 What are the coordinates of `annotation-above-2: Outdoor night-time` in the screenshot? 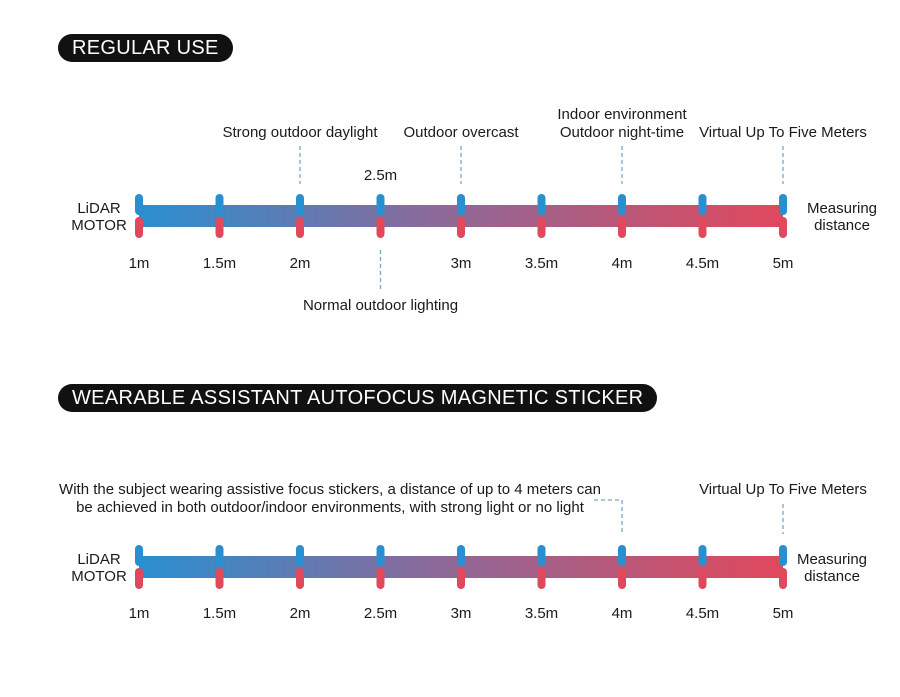 It's located at (622, 132).